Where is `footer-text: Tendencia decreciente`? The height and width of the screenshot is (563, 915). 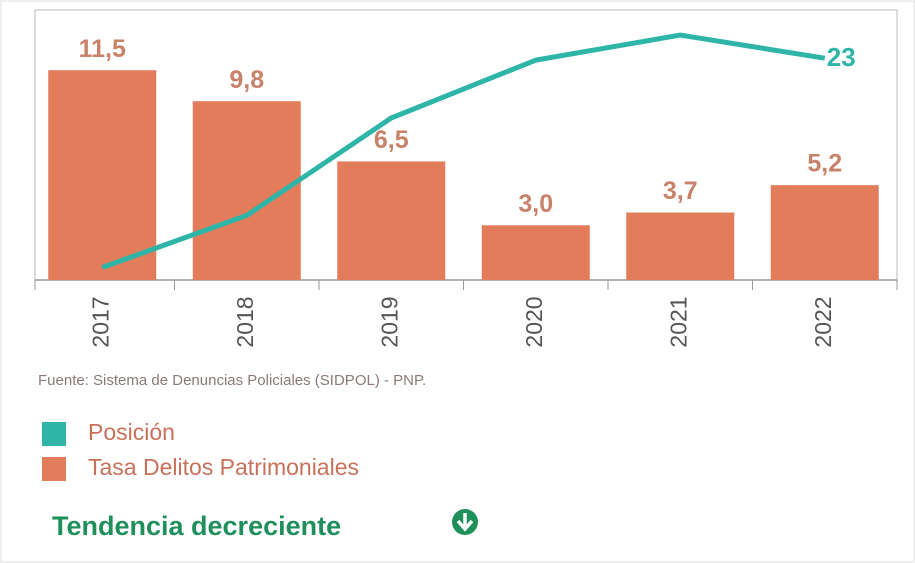 footer-text: Tendencia decreciente is located at coordinates (196, 526).